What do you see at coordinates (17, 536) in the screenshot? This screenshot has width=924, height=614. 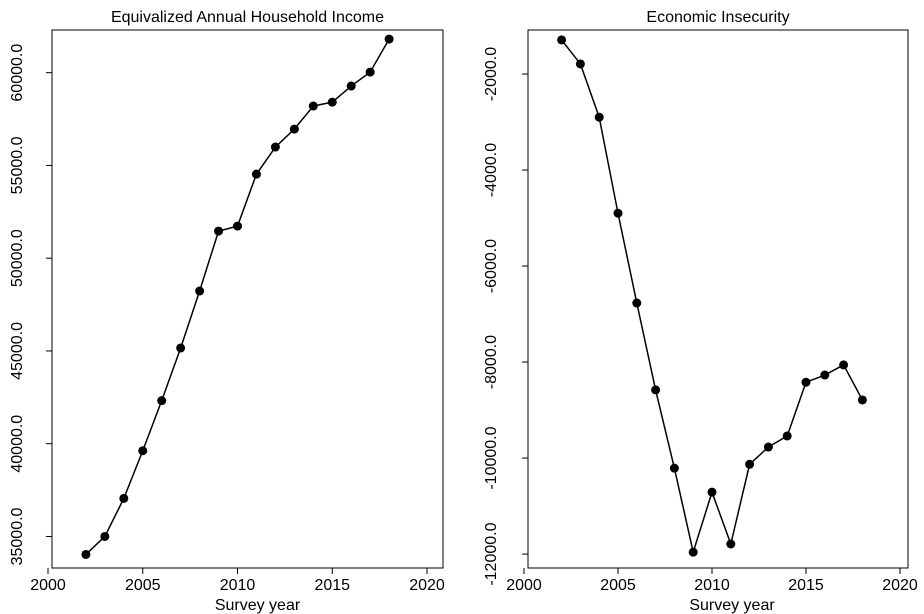 I see `y-tick-label: 35000.0` at bounding box center [17, 536].